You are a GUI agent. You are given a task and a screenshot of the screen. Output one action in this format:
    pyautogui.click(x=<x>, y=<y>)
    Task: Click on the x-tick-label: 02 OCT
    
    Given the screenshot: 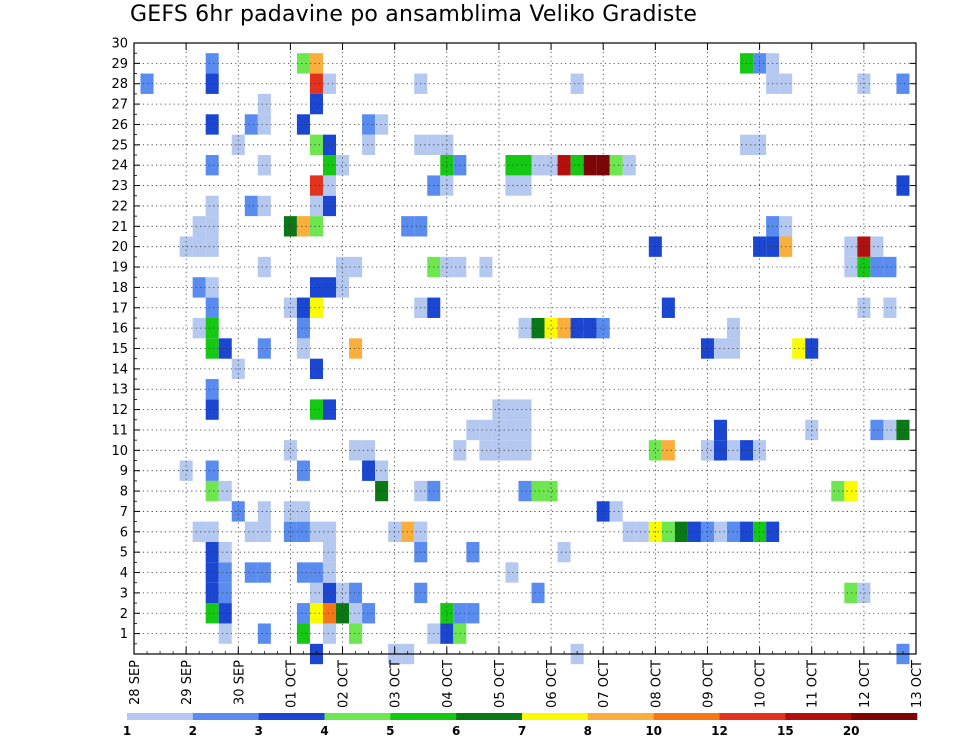 What is the action you would take?
    pyautogui.click(x=344, y=684)
    